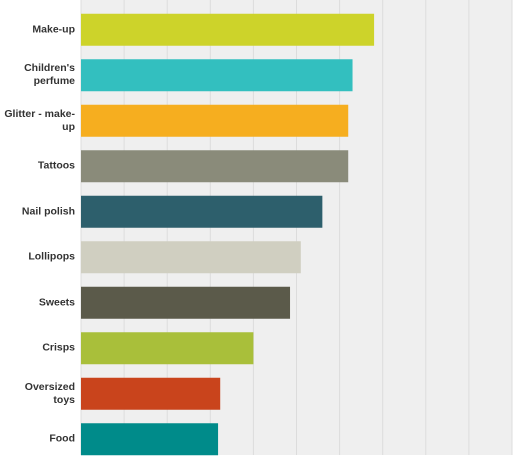 The height and width of the screenshot is (458, 529). I want to click on y-tick-label: Crisps, so click(58, 347).